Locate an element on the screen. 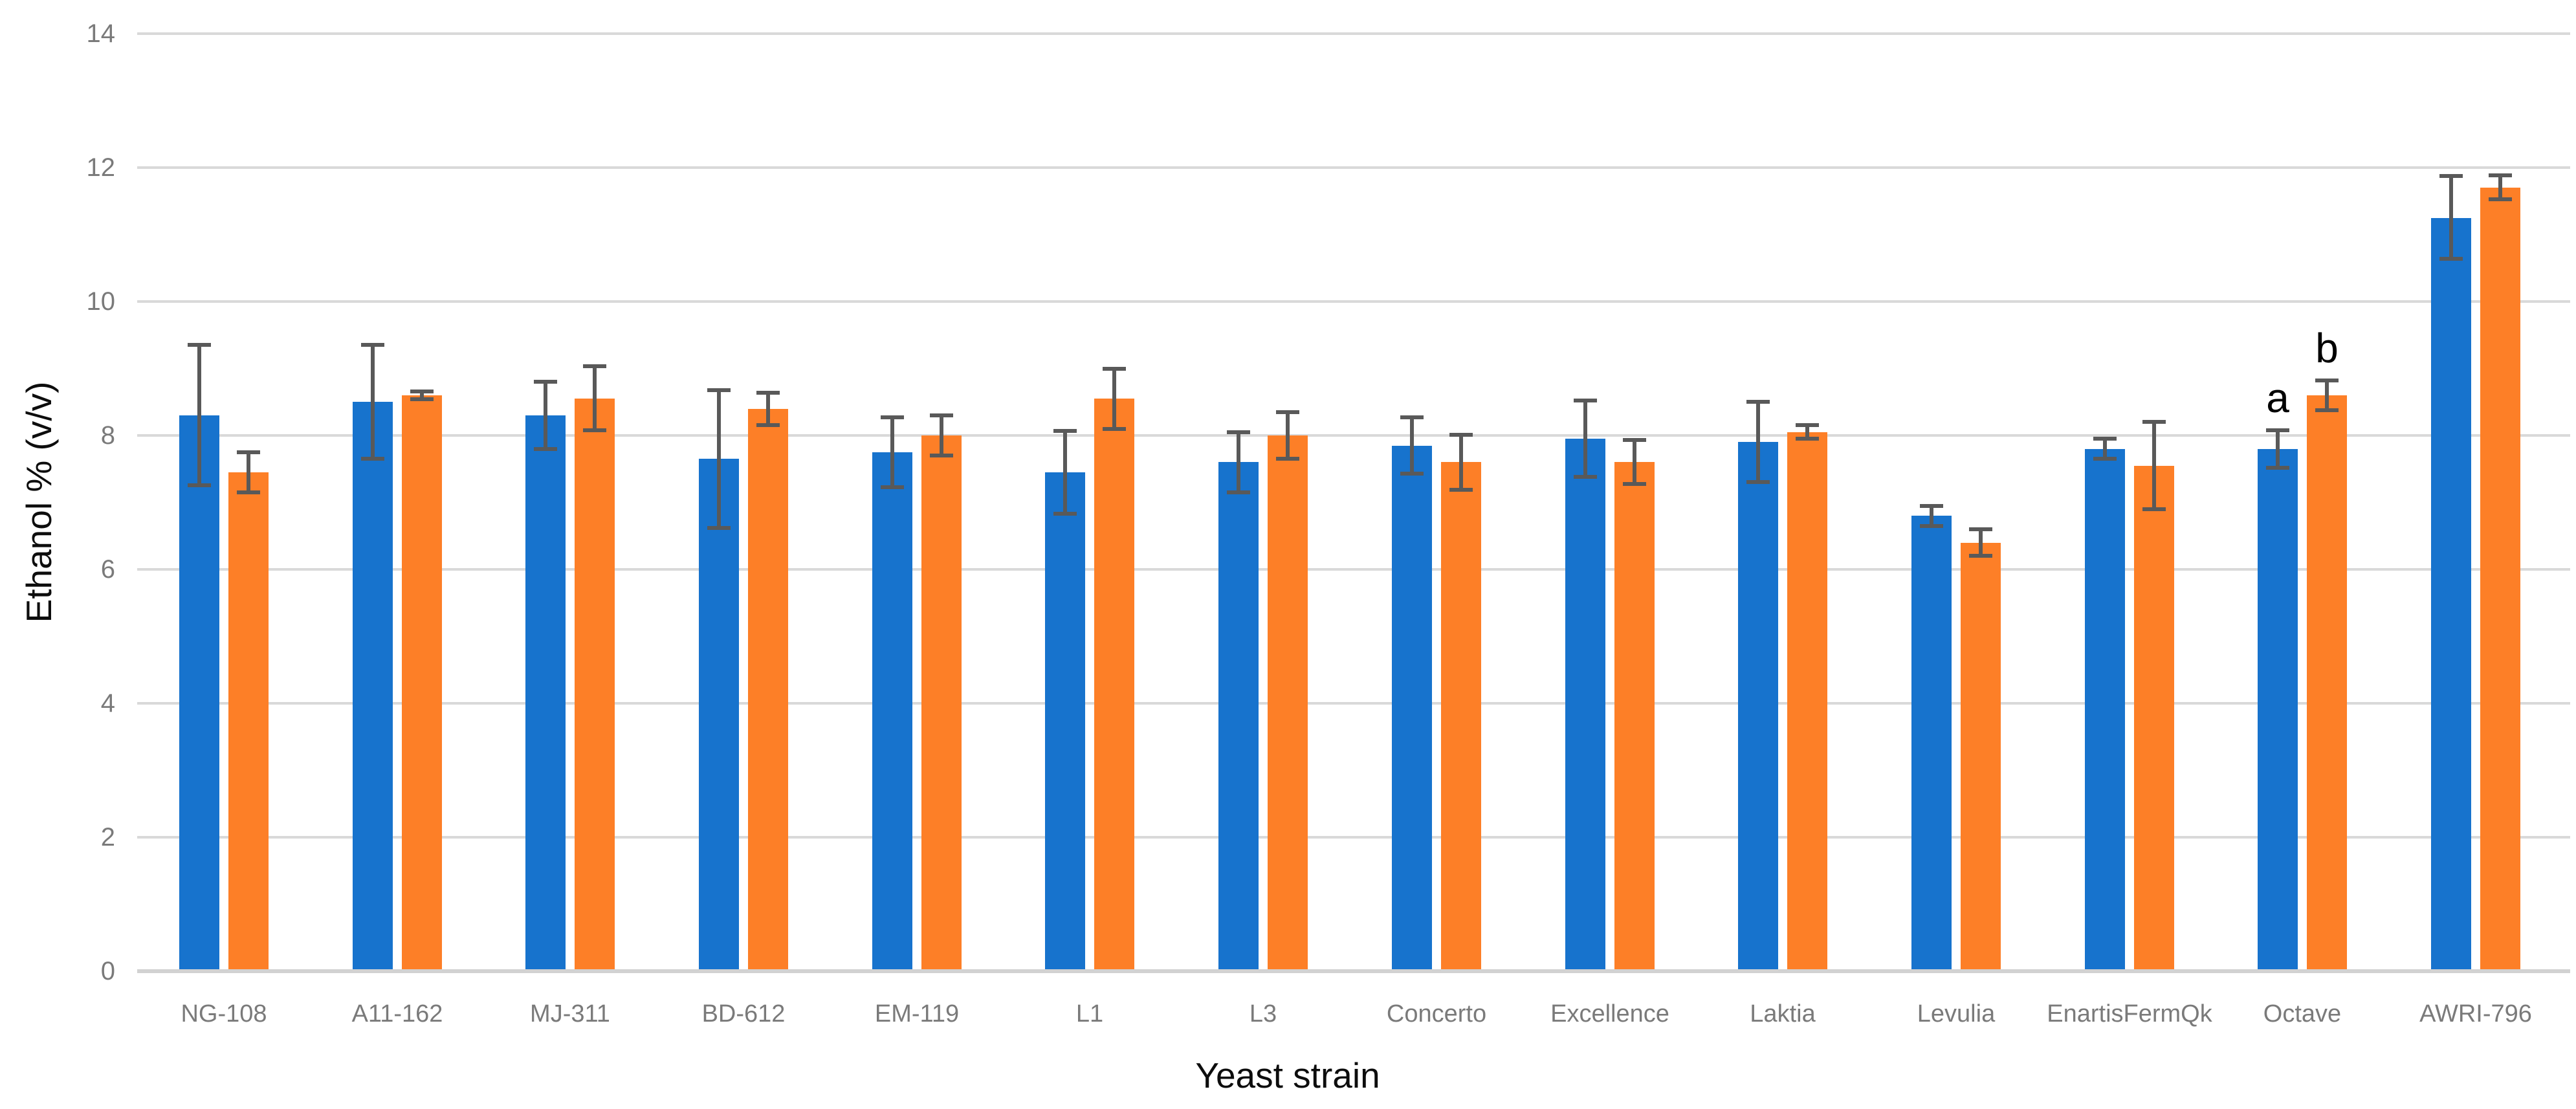 The width and height of the screenshot is (2576, 1109). bar-orange-series-Excellence is located at coordinates (1635, 715).